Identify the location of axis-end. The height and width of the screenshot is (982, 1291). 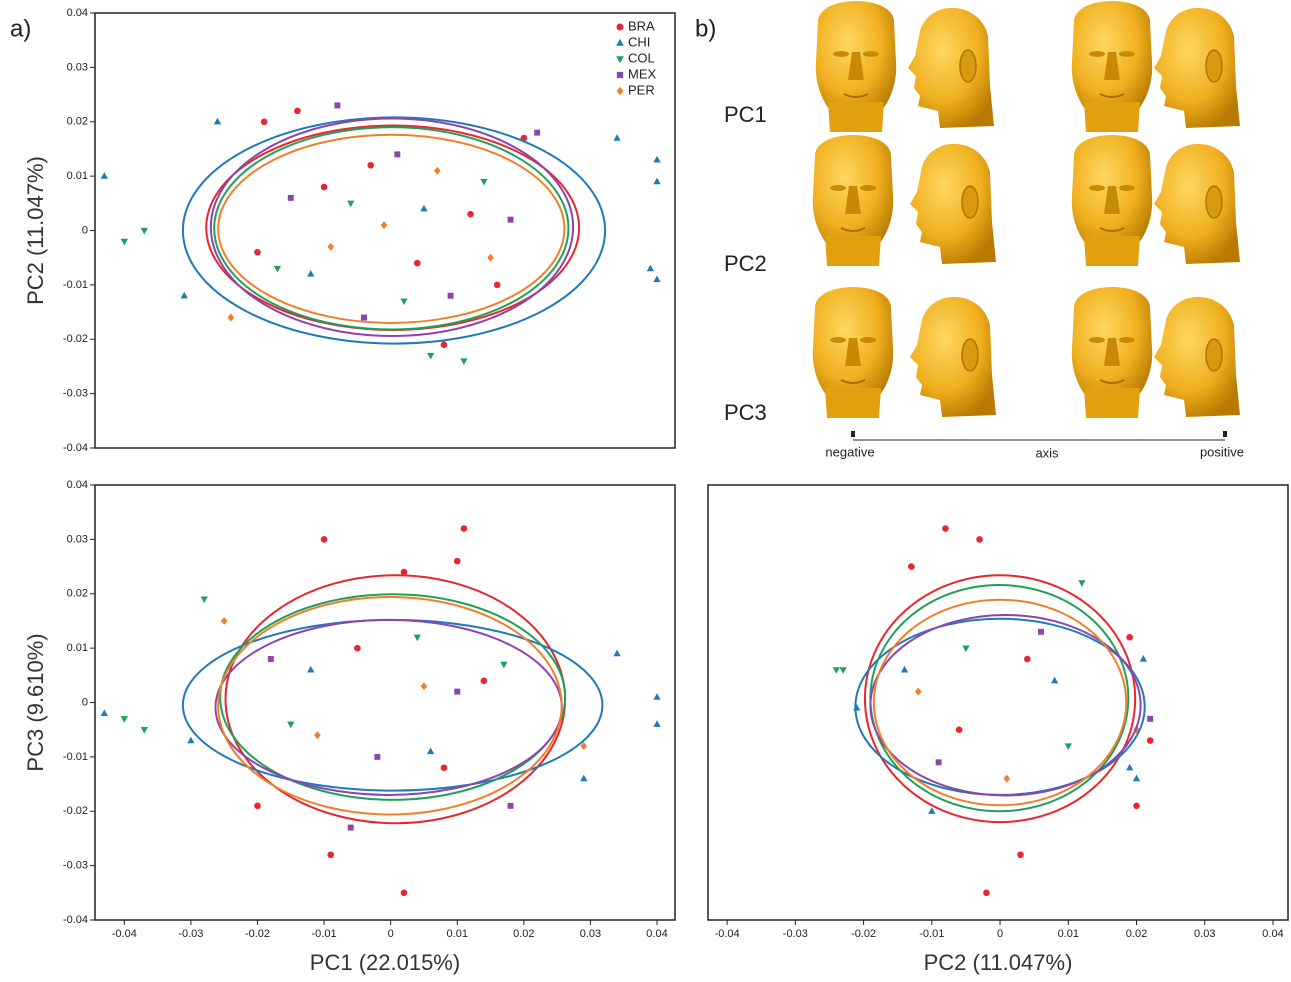
(853, 434).